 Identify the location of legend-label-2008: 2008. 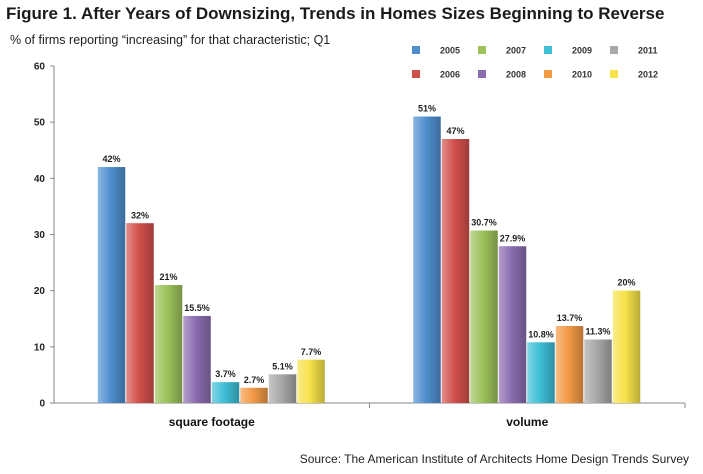
(516, 75).